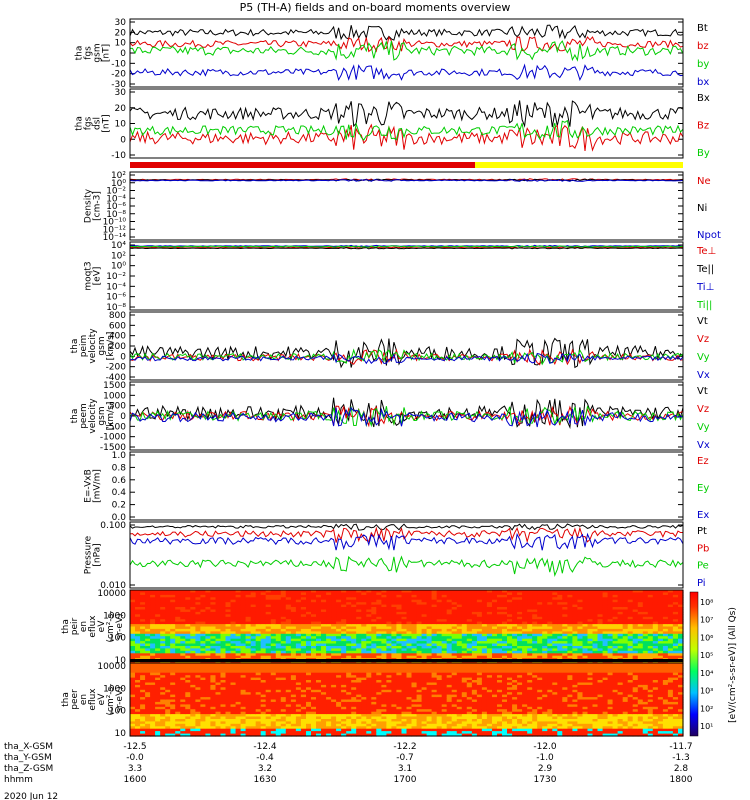  Describe the element at coordinates (31, 796) in the screenshot. I see `date-label: 2020 Jun 12` at that location.